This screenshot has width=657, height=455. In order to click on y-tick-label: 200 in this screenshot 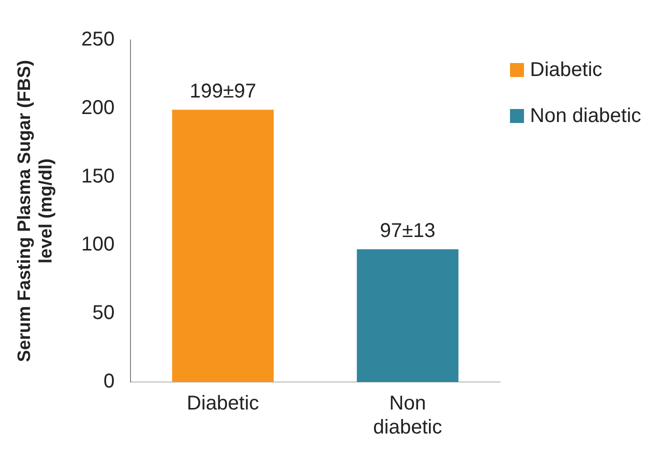, I will do `click(98, 107)`.